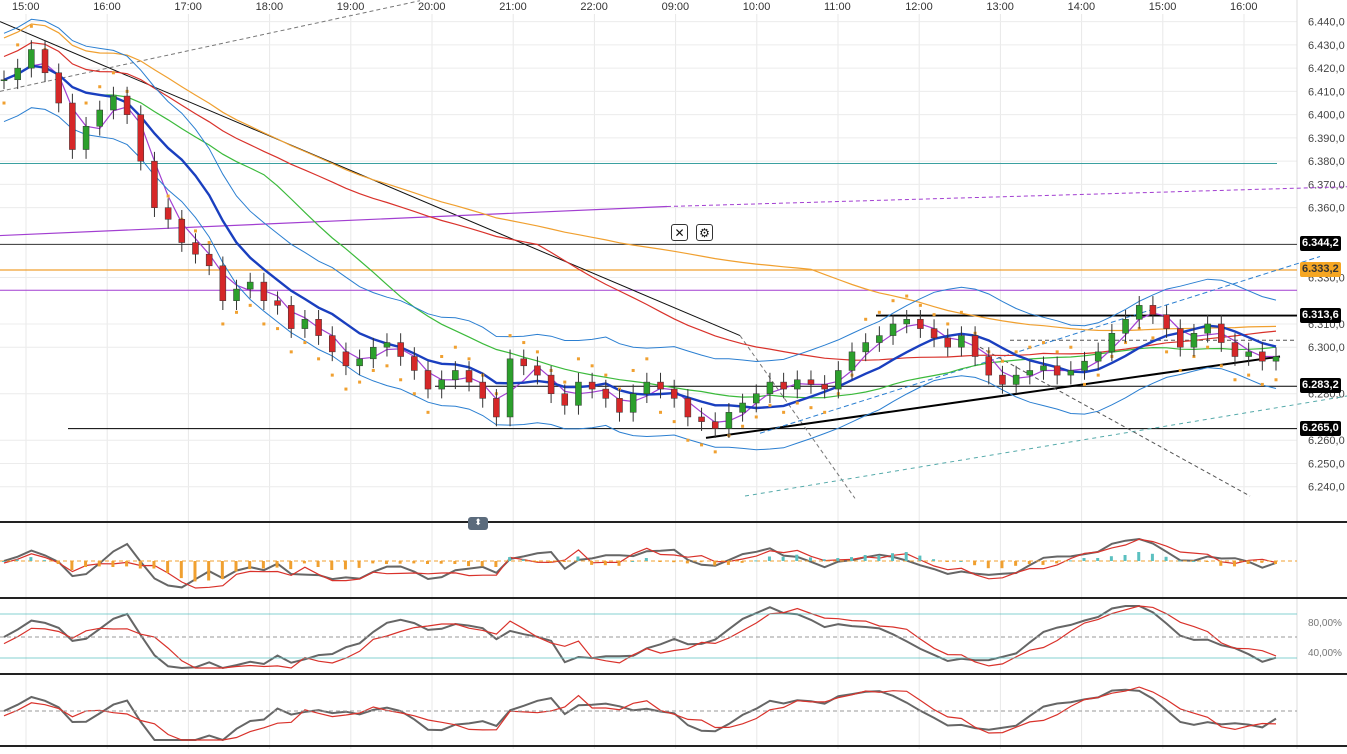 The height and width of the screenshot is (754, 1347). Describe the element at coordinates (432, 7) in the screenshot. I see `time-tick-label: 20:00` at that location.